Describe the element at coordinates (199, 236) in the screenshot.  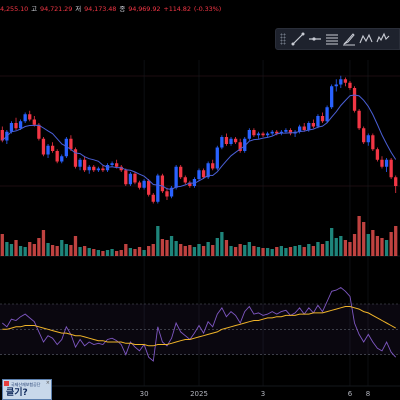
I see `volume-bars` at that location.